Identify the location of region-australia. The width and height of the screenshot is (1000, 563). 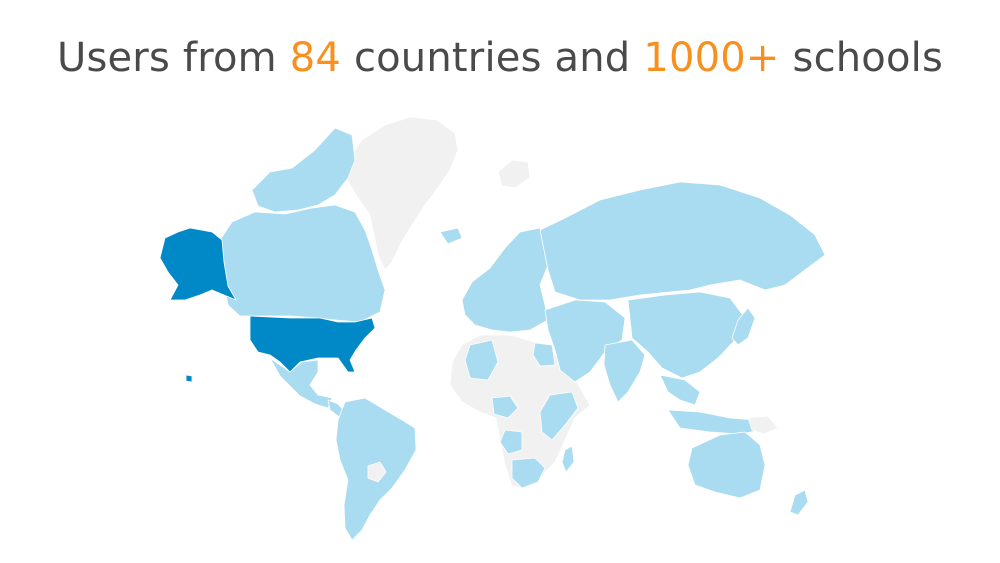
(726, 465).